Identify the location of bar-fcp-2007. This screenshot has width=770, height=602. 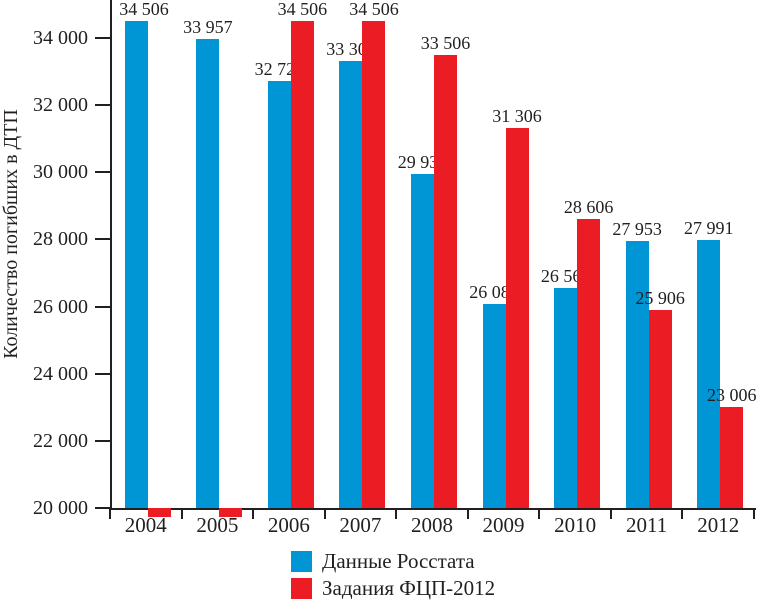
(374, 264).